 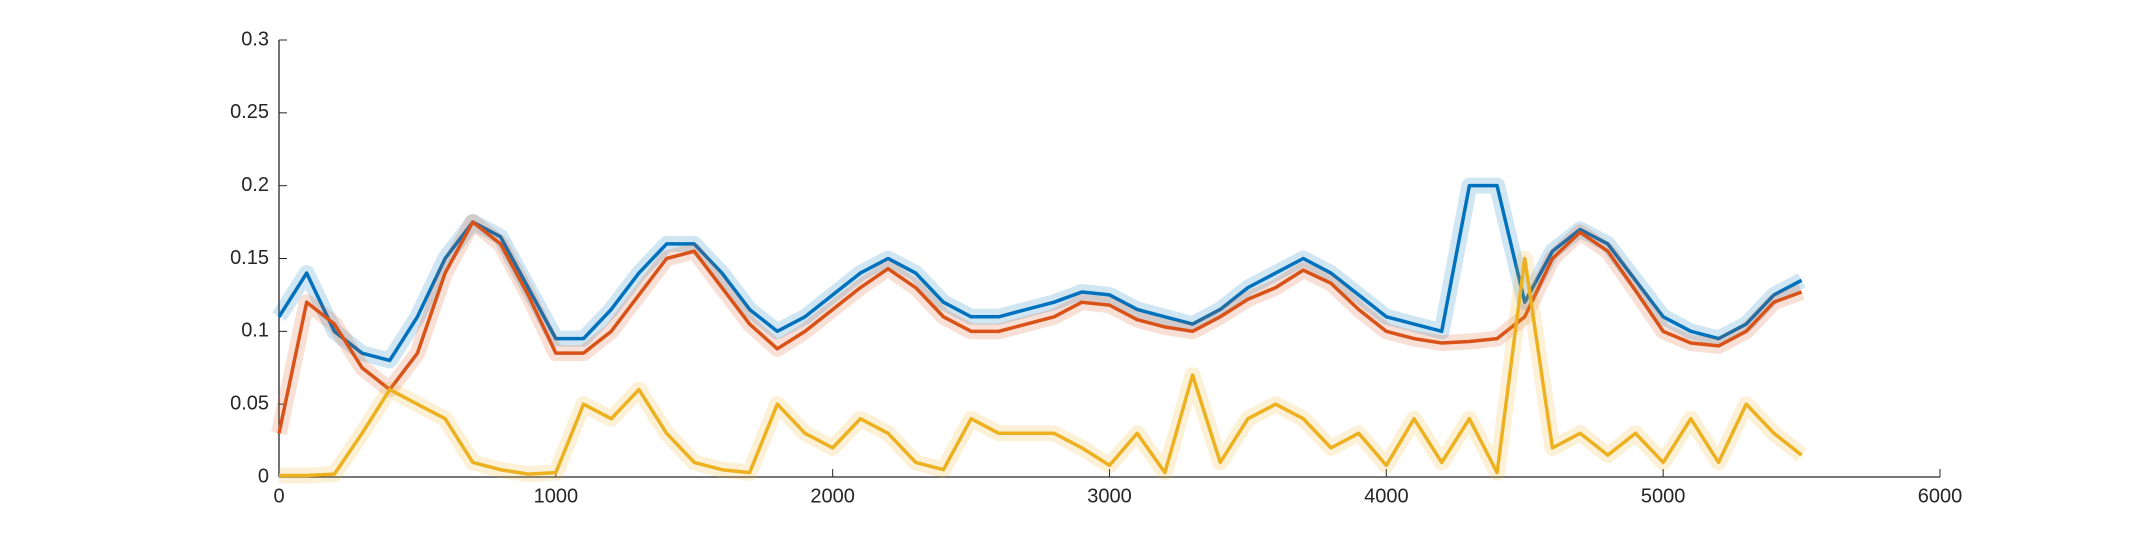 I want to click on x-tick-label: 1000, so click(x=556, y=496).